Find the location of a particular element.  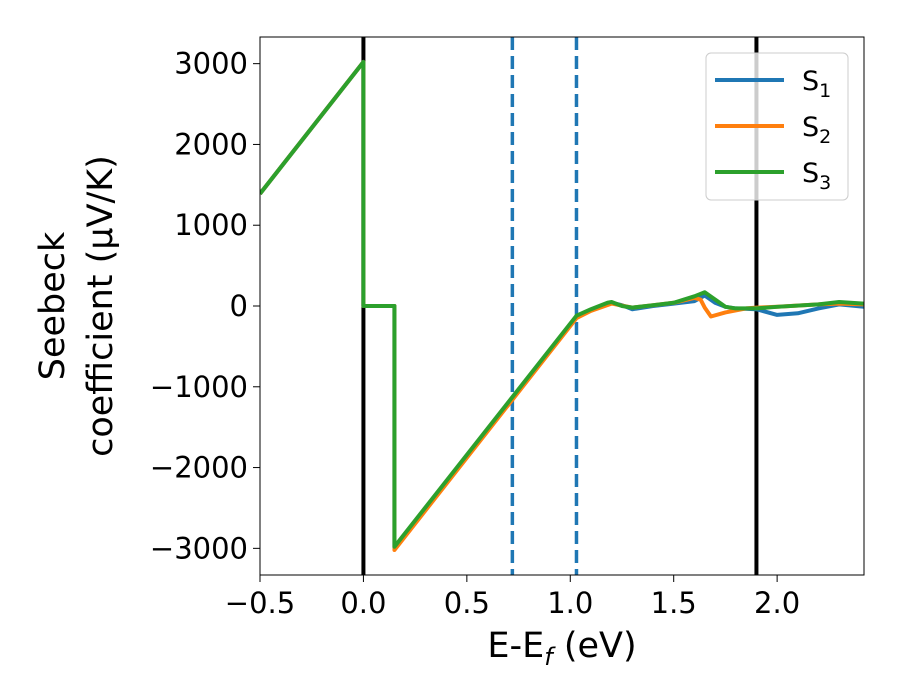

legend-label-3: S3 is located at coordinates (816, 176).